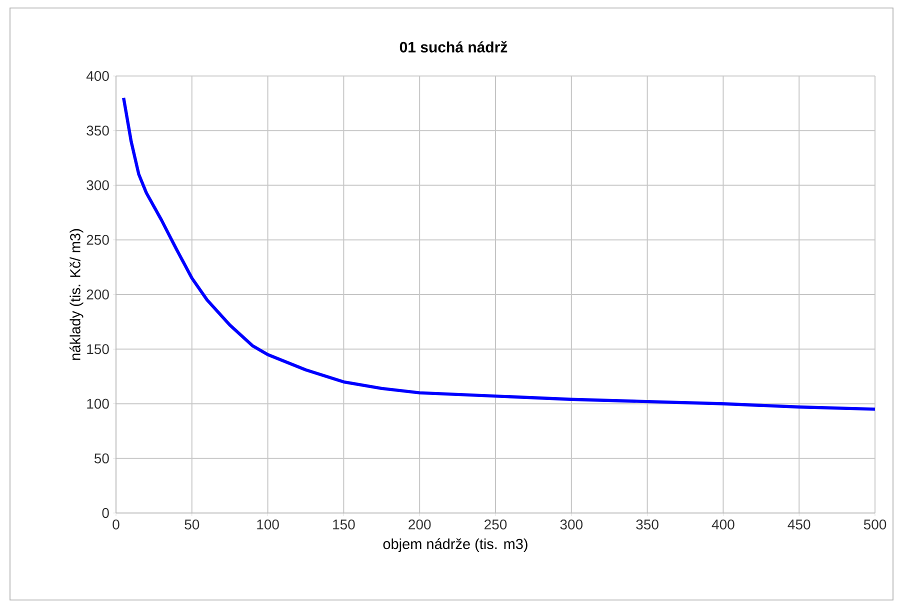 This screenshot has height=608, width=901. I want to click on y-tick-label: 250, so click(97, 239).